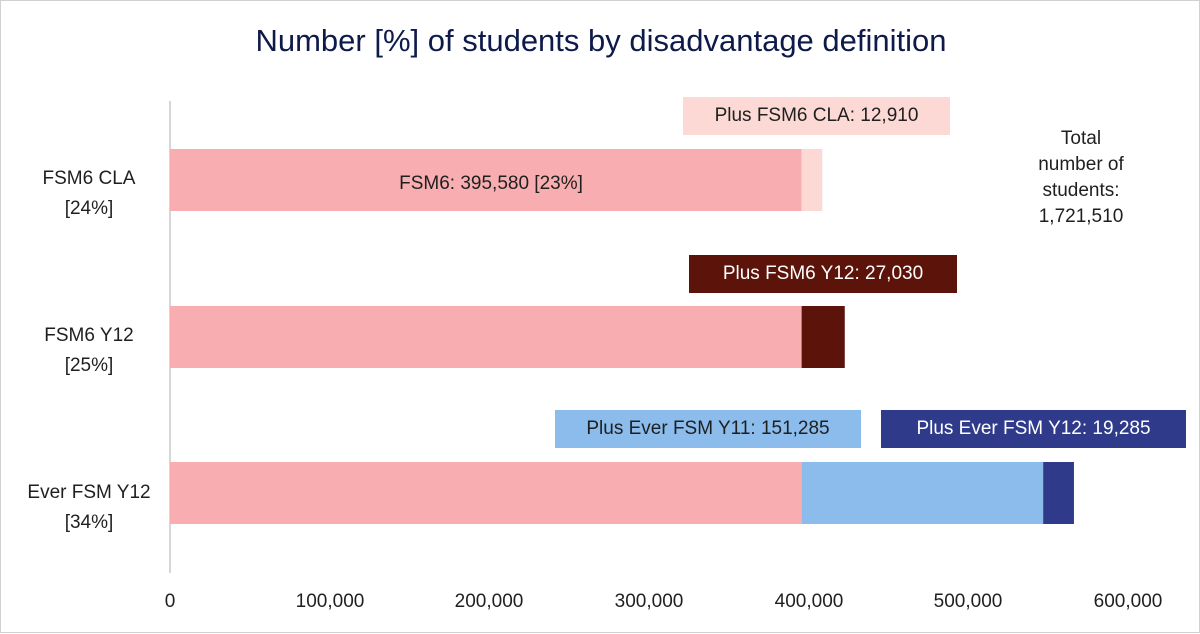  What do you see at coordinates (809, 601) in the screenshot?
I see `x-tick-label: 400,000` at bounding box center [809, 601].